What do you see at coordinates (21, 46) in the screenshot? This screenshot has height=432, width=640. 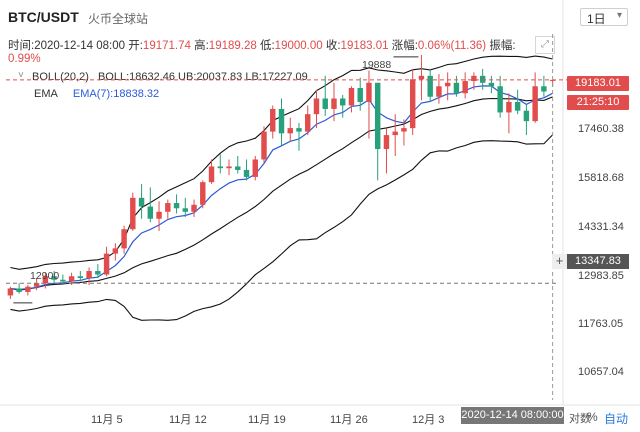 I see `time-label: 时间:` at bounding box center [21, 46].